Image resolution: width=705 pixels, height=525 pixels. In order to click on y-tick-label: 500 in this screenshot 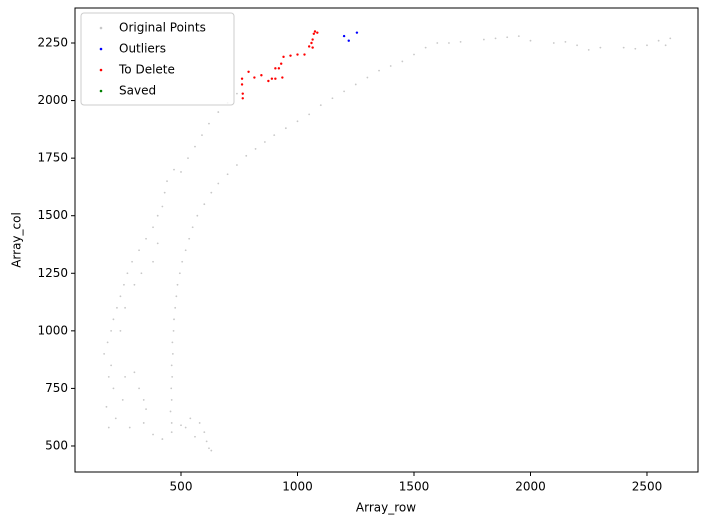, I will do `click(56, 445)`.